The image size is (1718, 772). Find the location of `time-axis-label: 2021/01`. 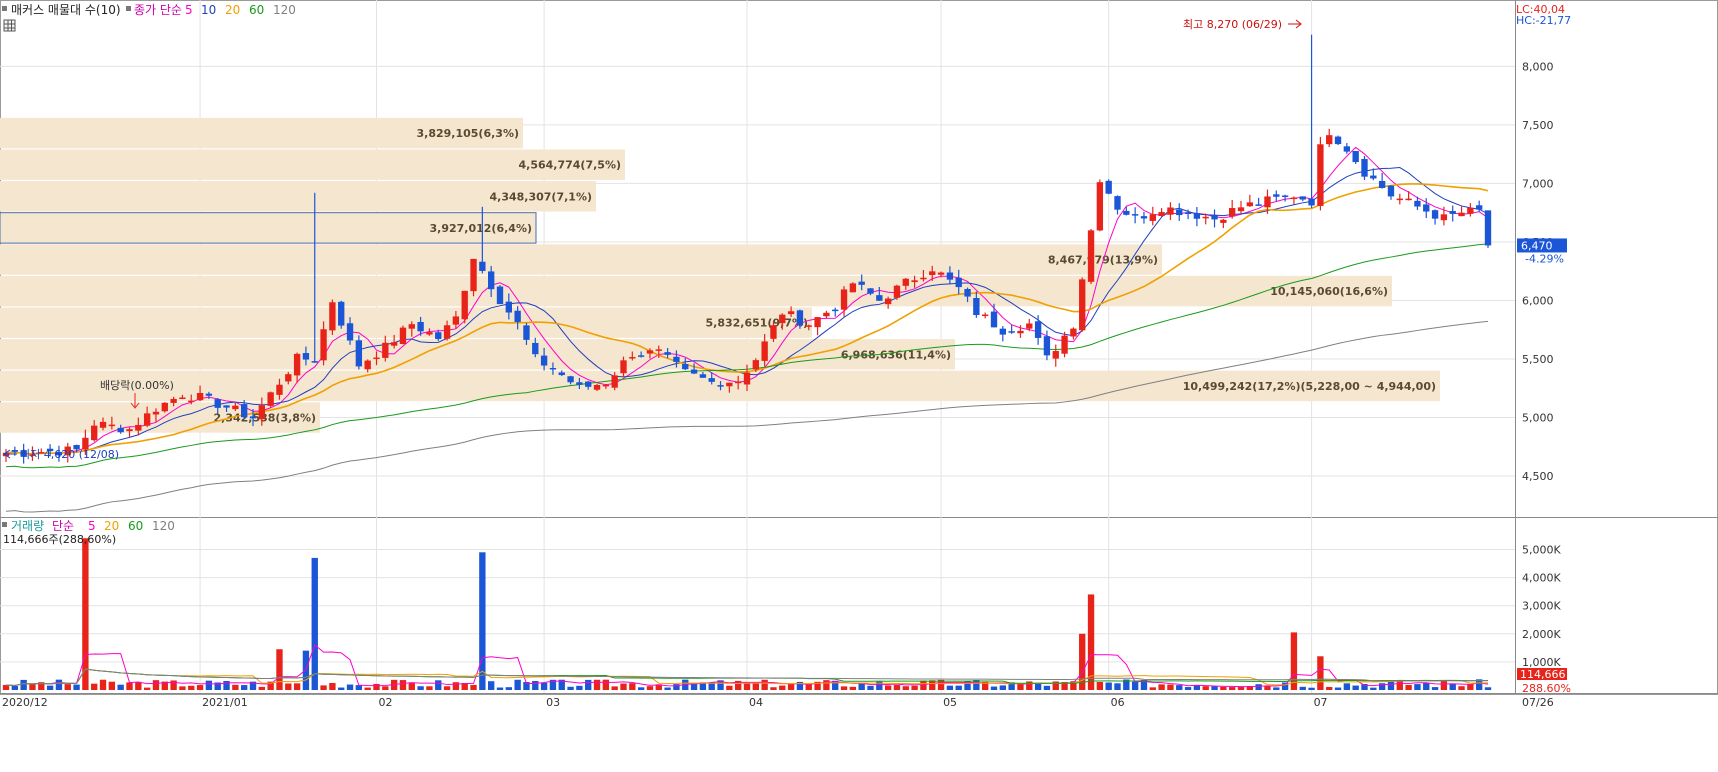

time-axis-label: 2021/01 is located at coordinates (225, 702).